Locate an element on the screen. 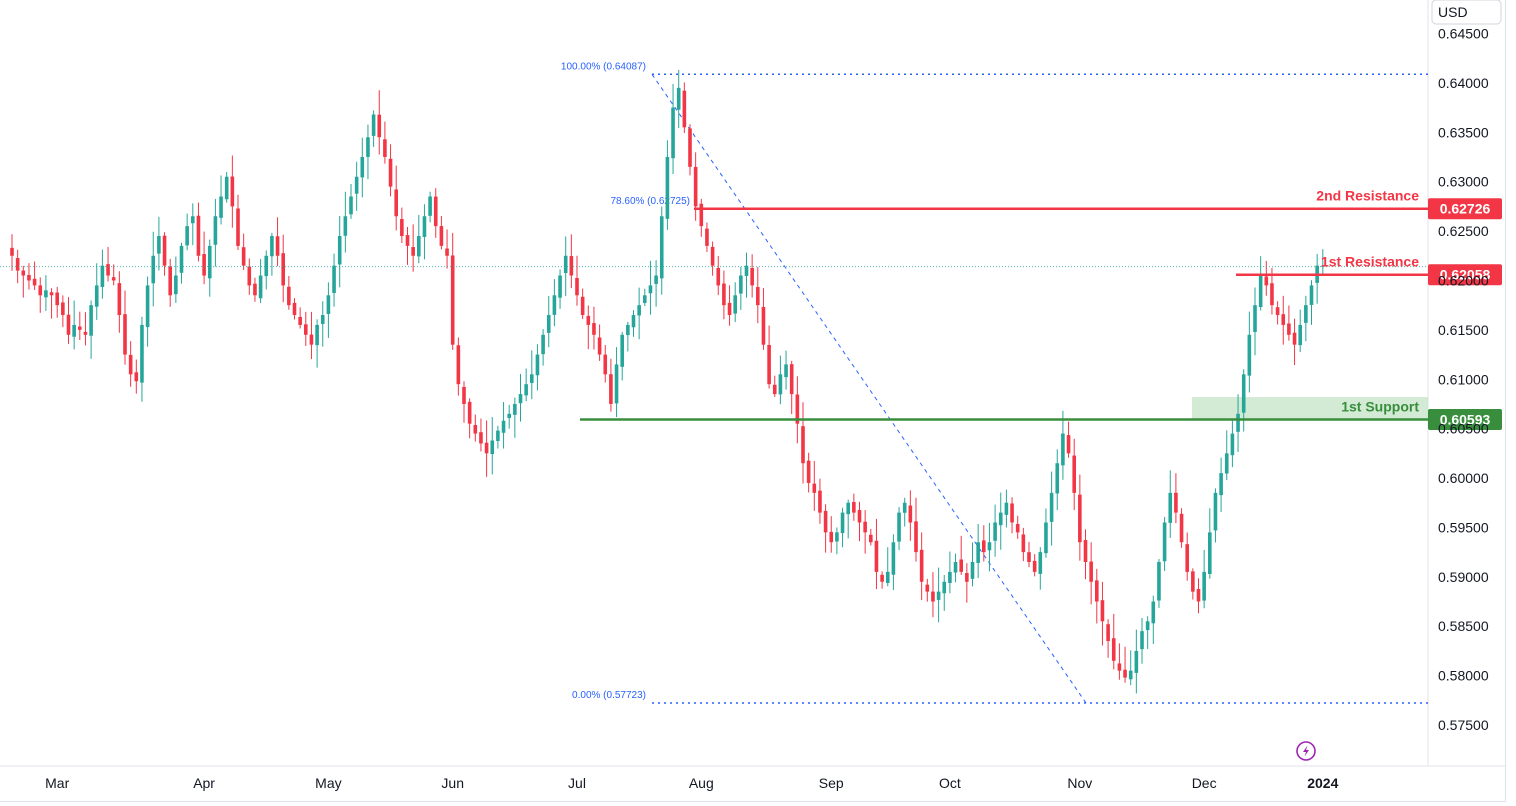 This screenshot has width=1516, height=806. price-tick-label: 0.62500 is located at coordinates (1463, 231).